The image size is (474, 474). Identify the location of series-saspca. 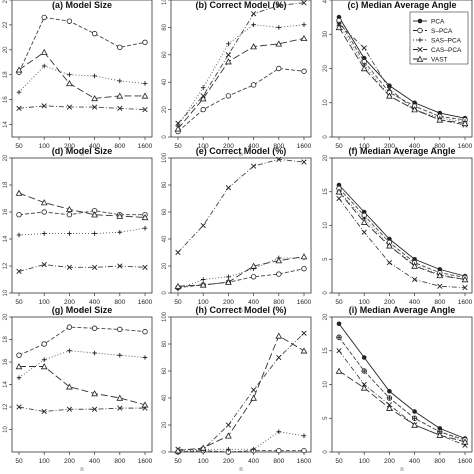
(402, 389).